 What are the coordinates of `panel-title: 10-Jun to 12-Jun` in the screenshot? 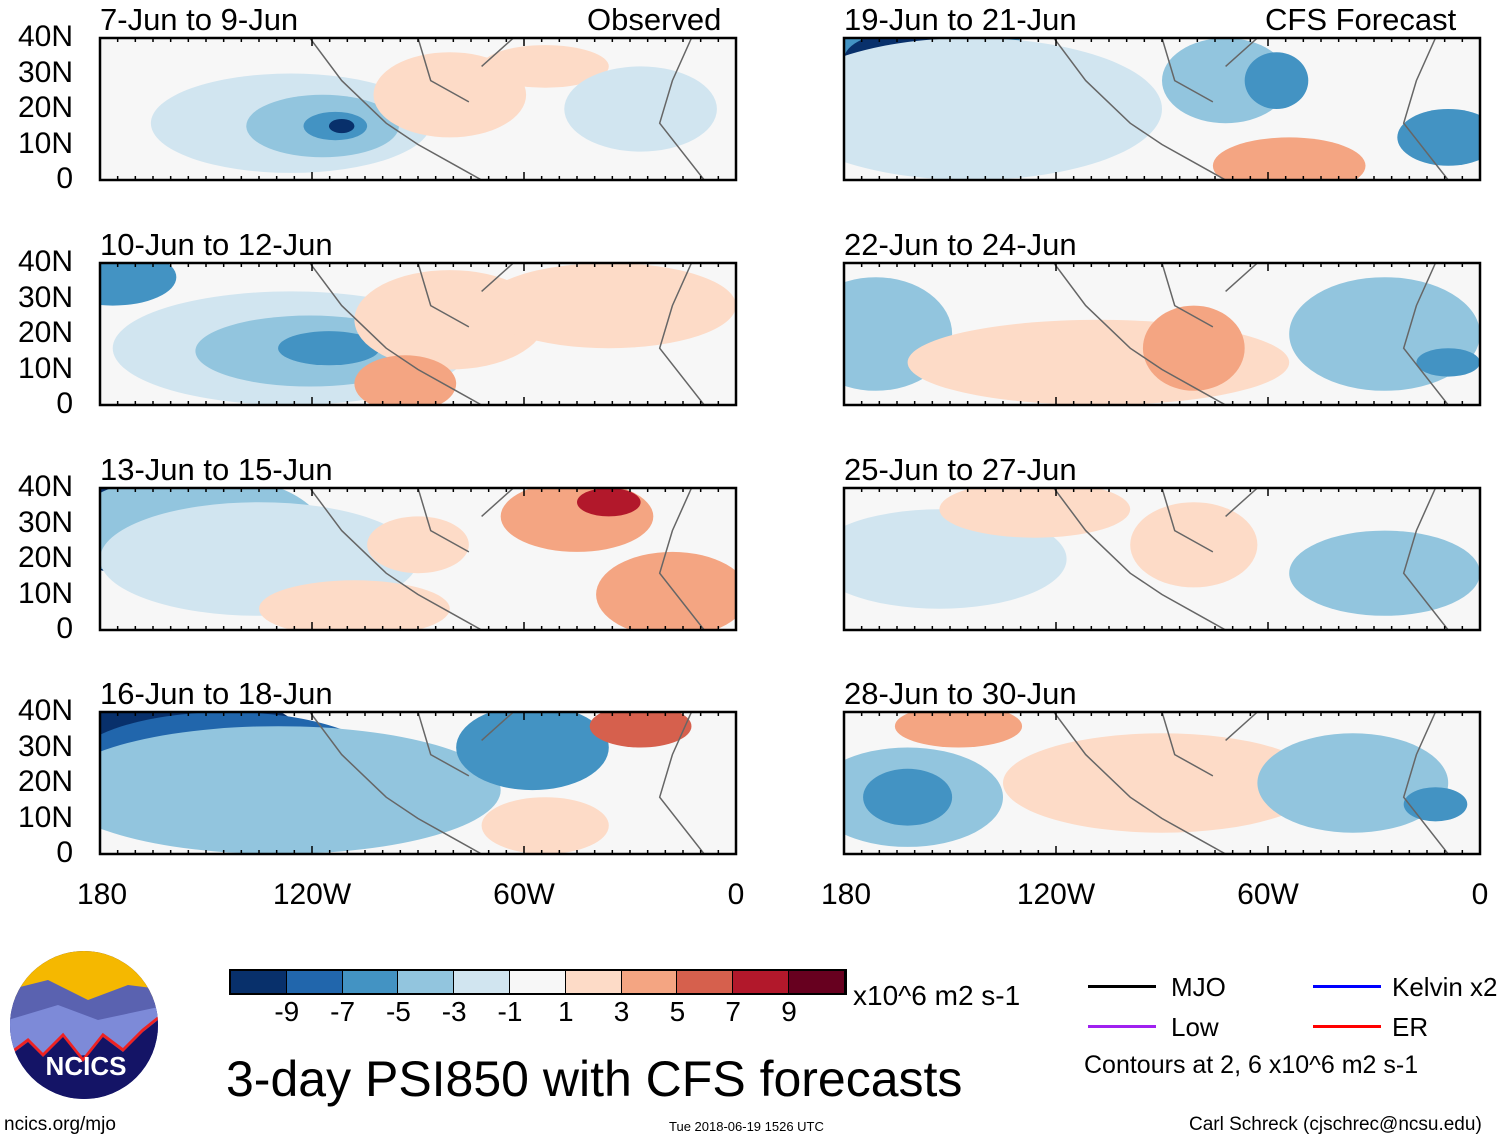 It's located at (216, 244).